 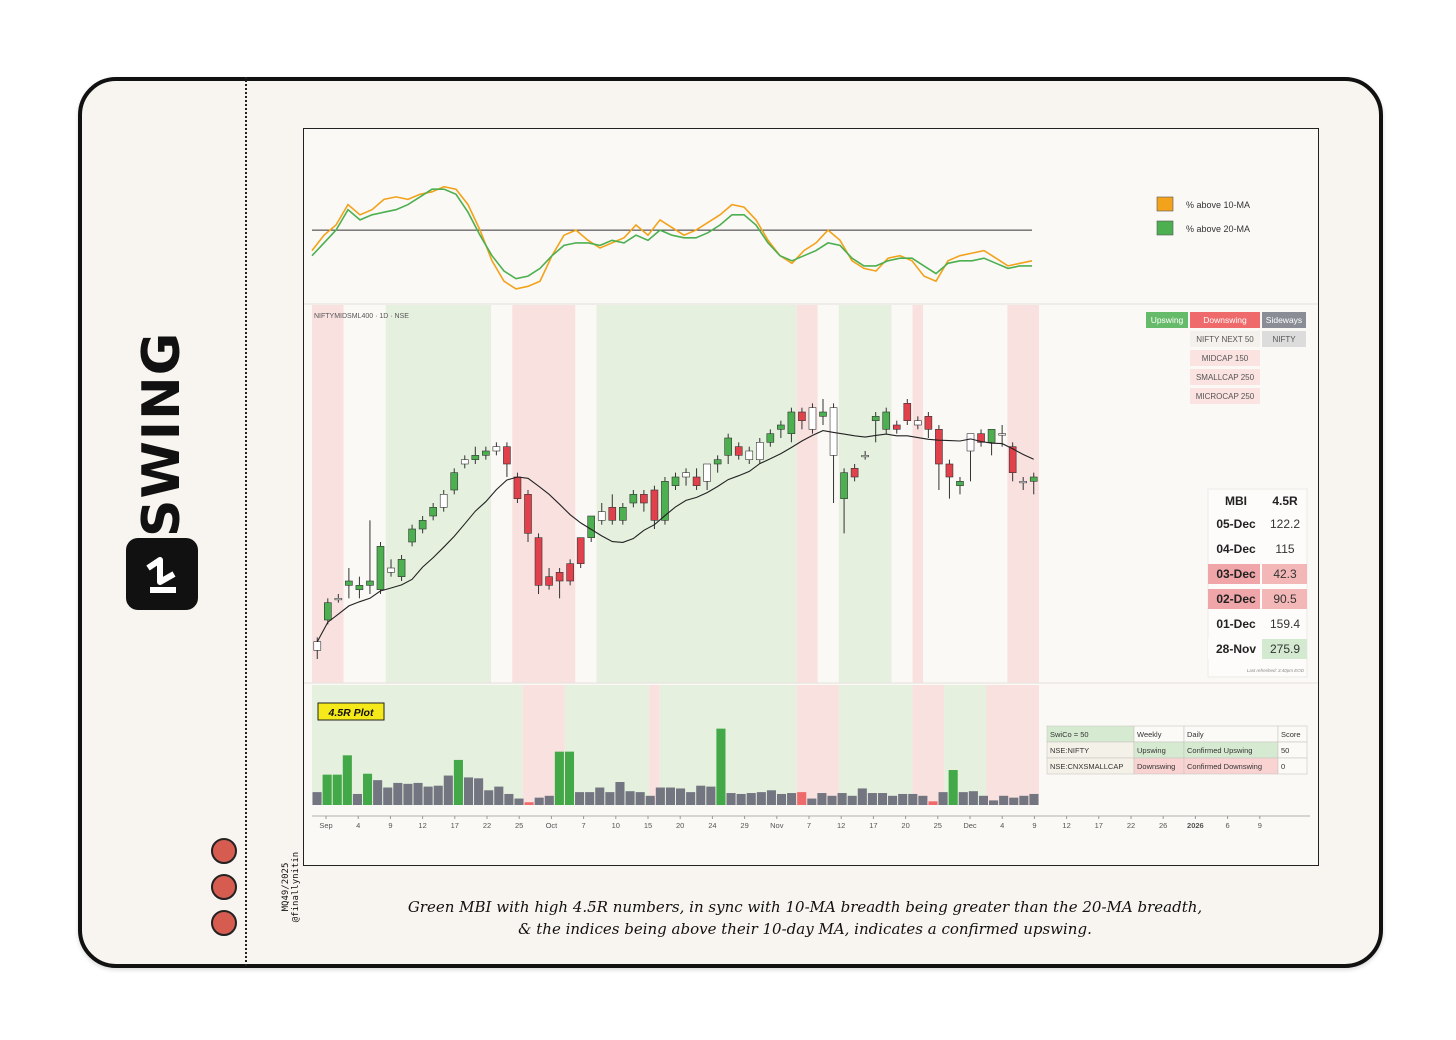 What do you see at coordinates (358, 825) in the screenshot?
I see `axis-tick-label: 4` at bounding box center [358, 825].